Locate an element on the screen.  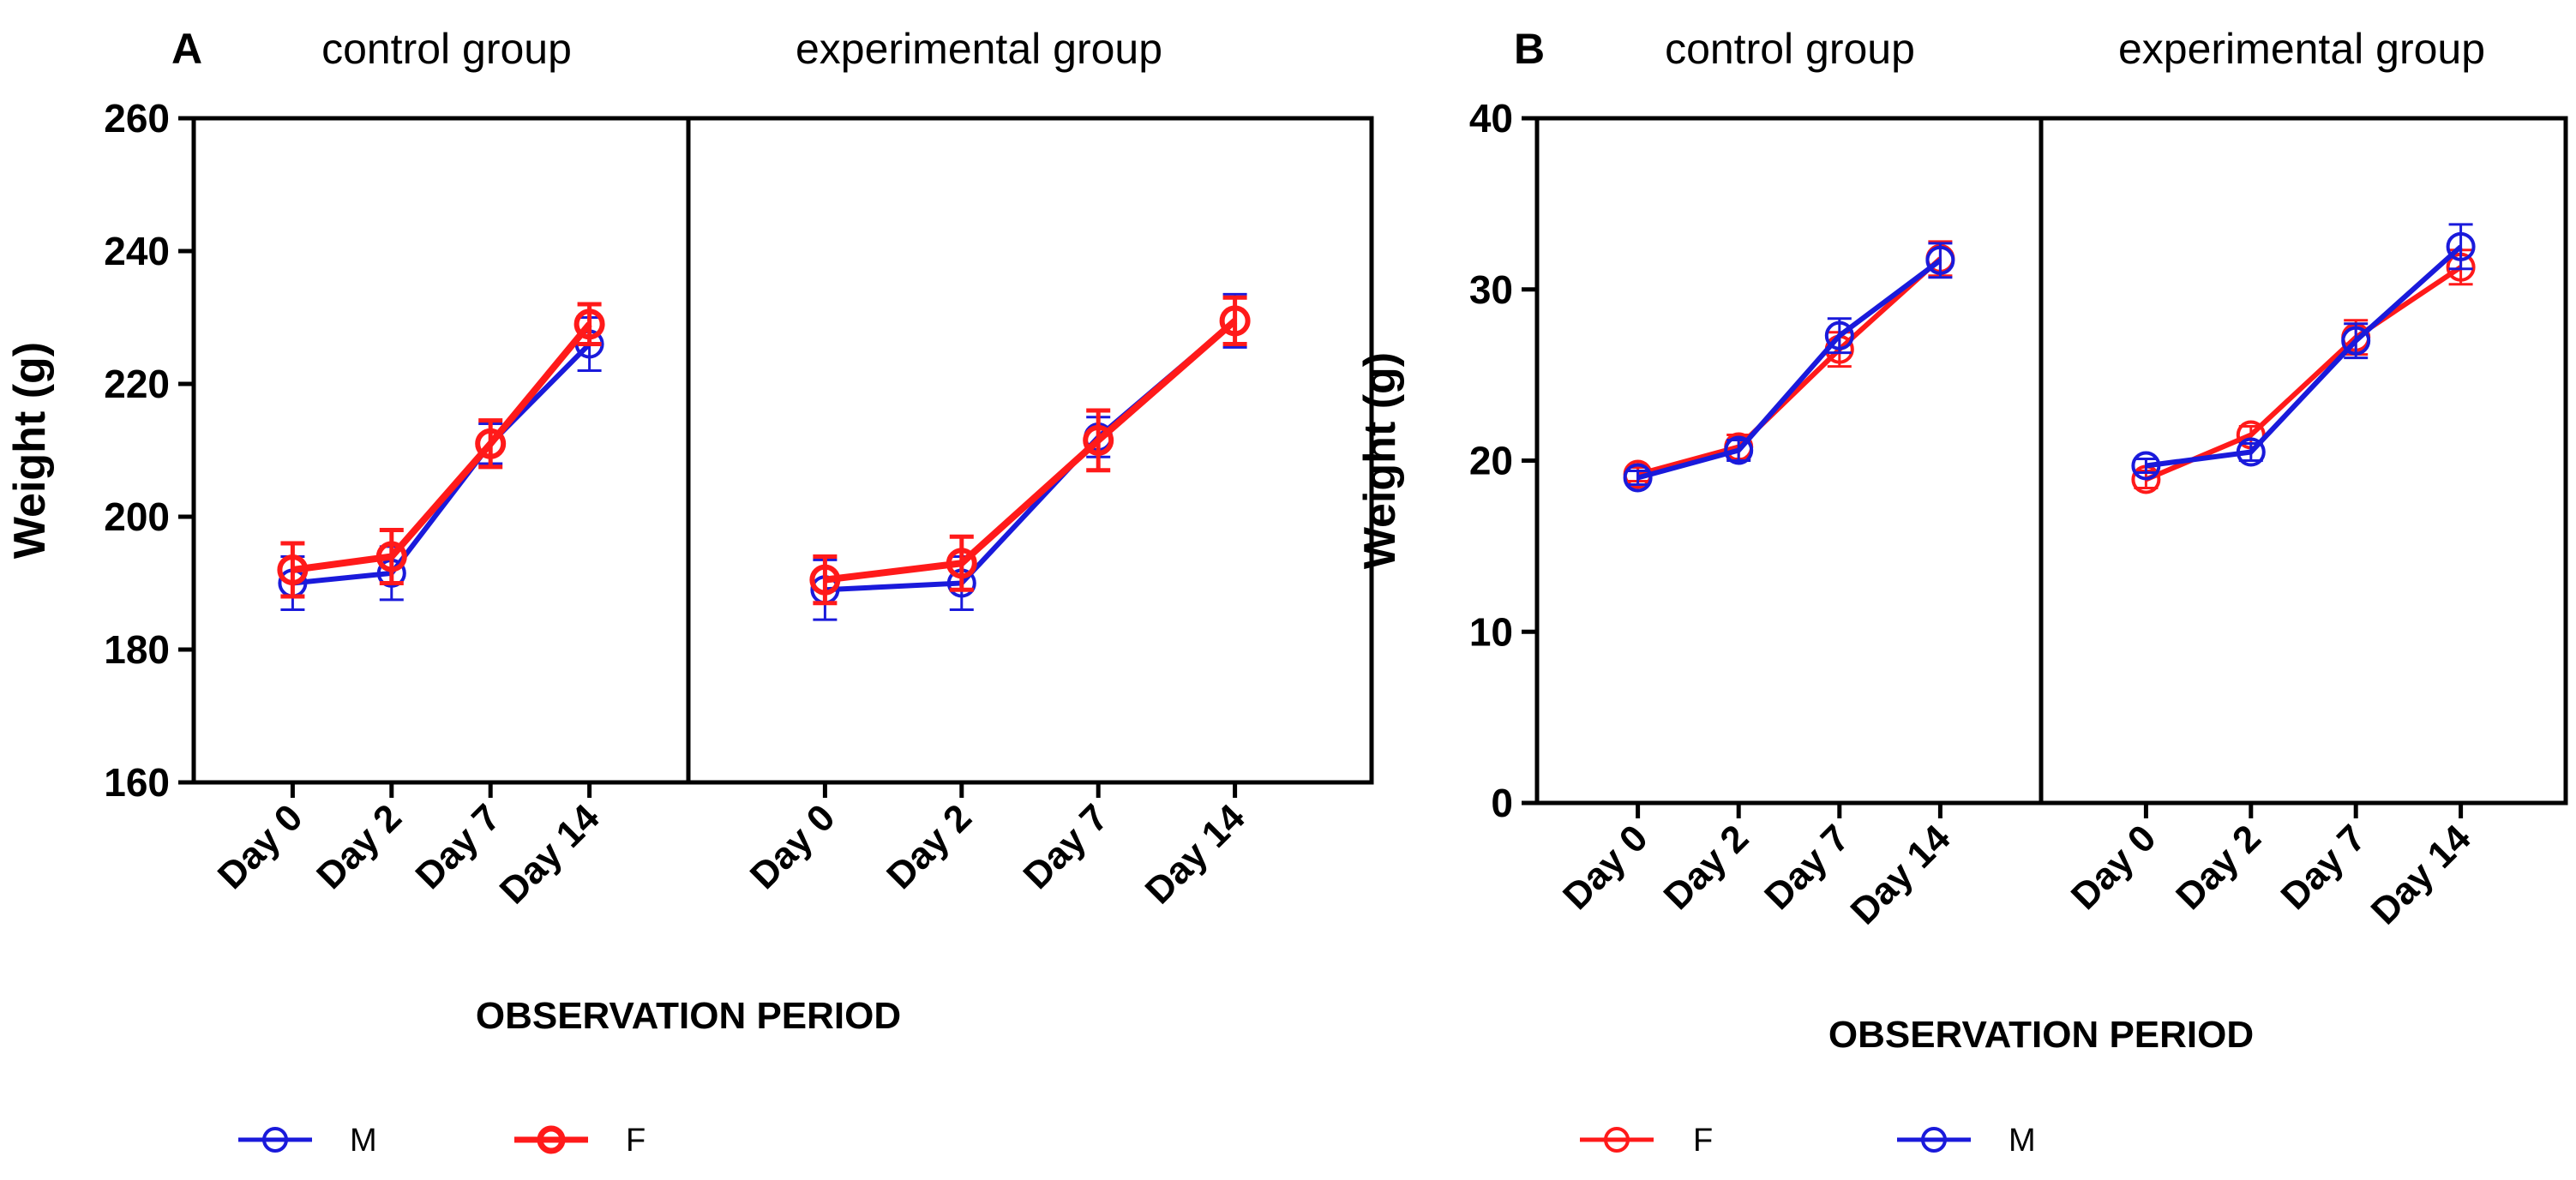
y-tick-label: 240 is located at coordinates (137, 251).